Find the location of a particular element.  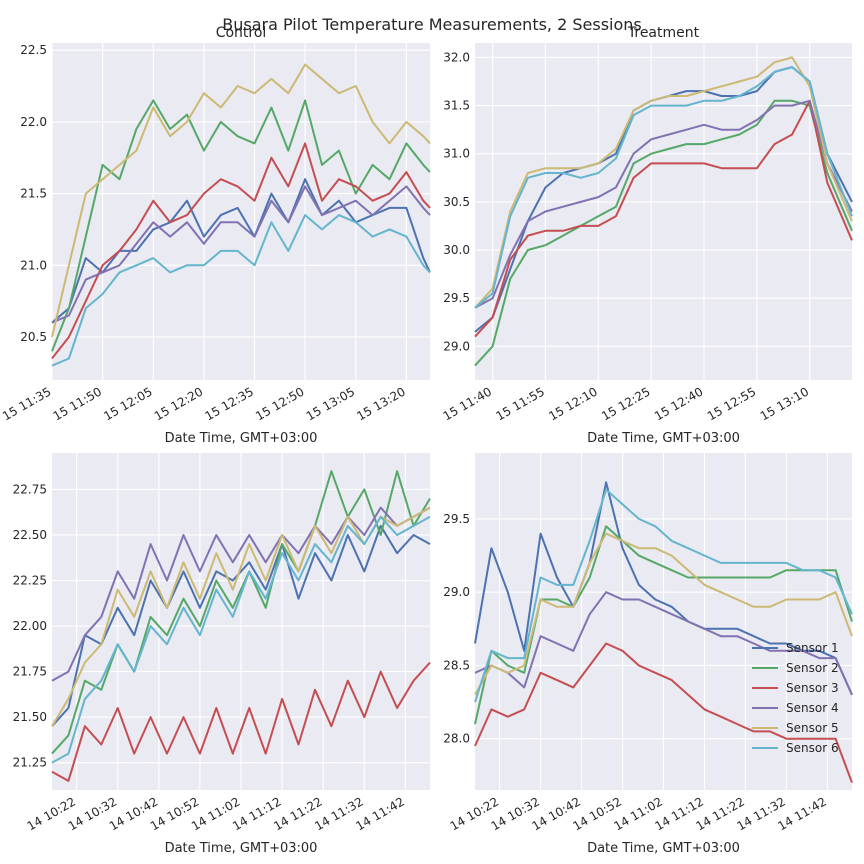

y-tick-label: 22.75 is located at coordinates (30, 489).